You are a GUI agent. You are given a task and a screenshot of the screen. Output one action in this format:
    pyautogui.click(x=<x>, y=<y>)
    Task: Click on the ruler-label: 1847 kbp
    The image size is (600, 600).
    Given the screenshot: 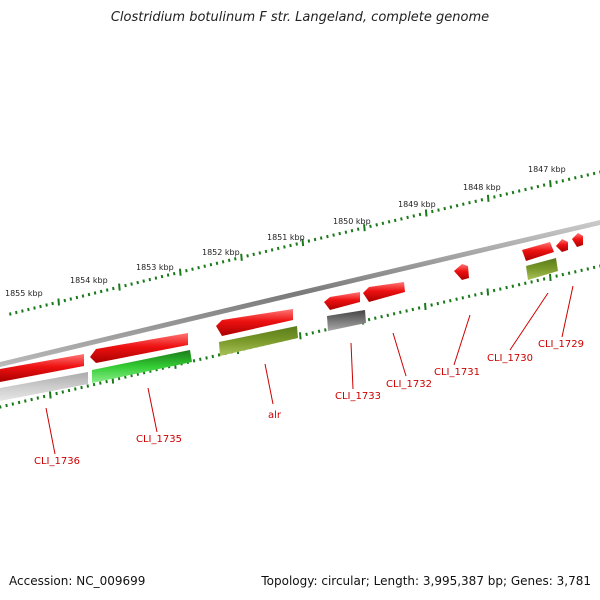 What is the action you would take?
    pyautogui.click(x=547, y=169)
    